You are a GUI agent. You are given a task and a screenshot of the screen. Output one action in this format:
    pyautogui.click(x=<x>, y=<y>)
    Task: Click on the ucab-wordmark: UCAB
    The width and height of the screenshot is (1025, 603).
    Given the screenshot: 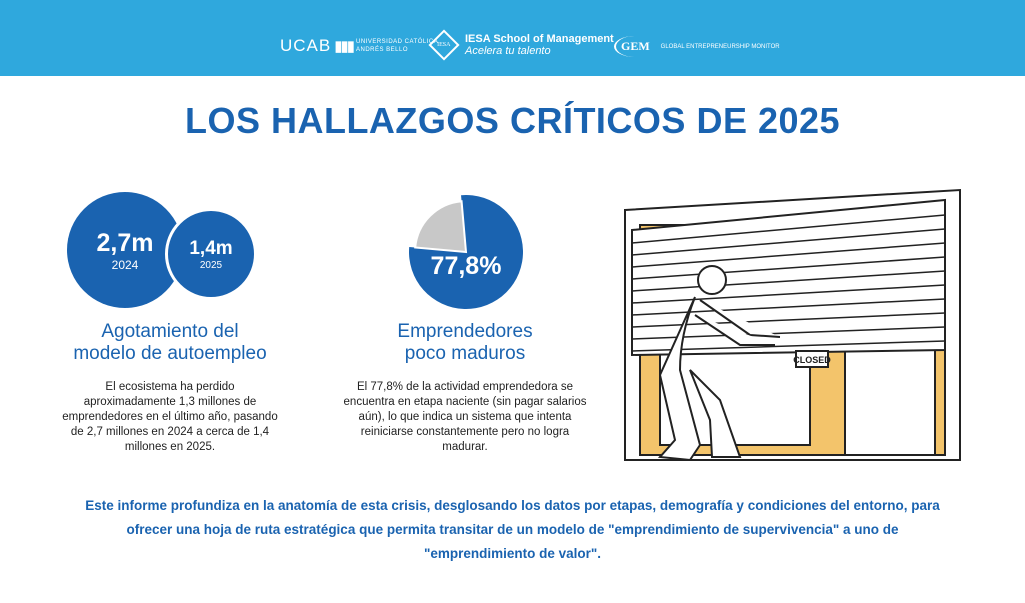 What is the action you would take?
    pyautogui.click(x=306, y=45)
    